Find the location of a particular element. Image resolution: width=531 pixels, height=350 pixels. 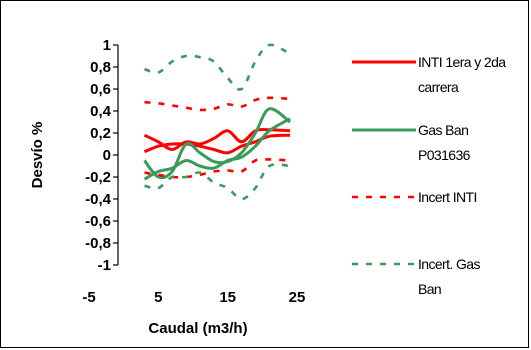

legend-label-4: Ban is located at coordinates (429, 289).